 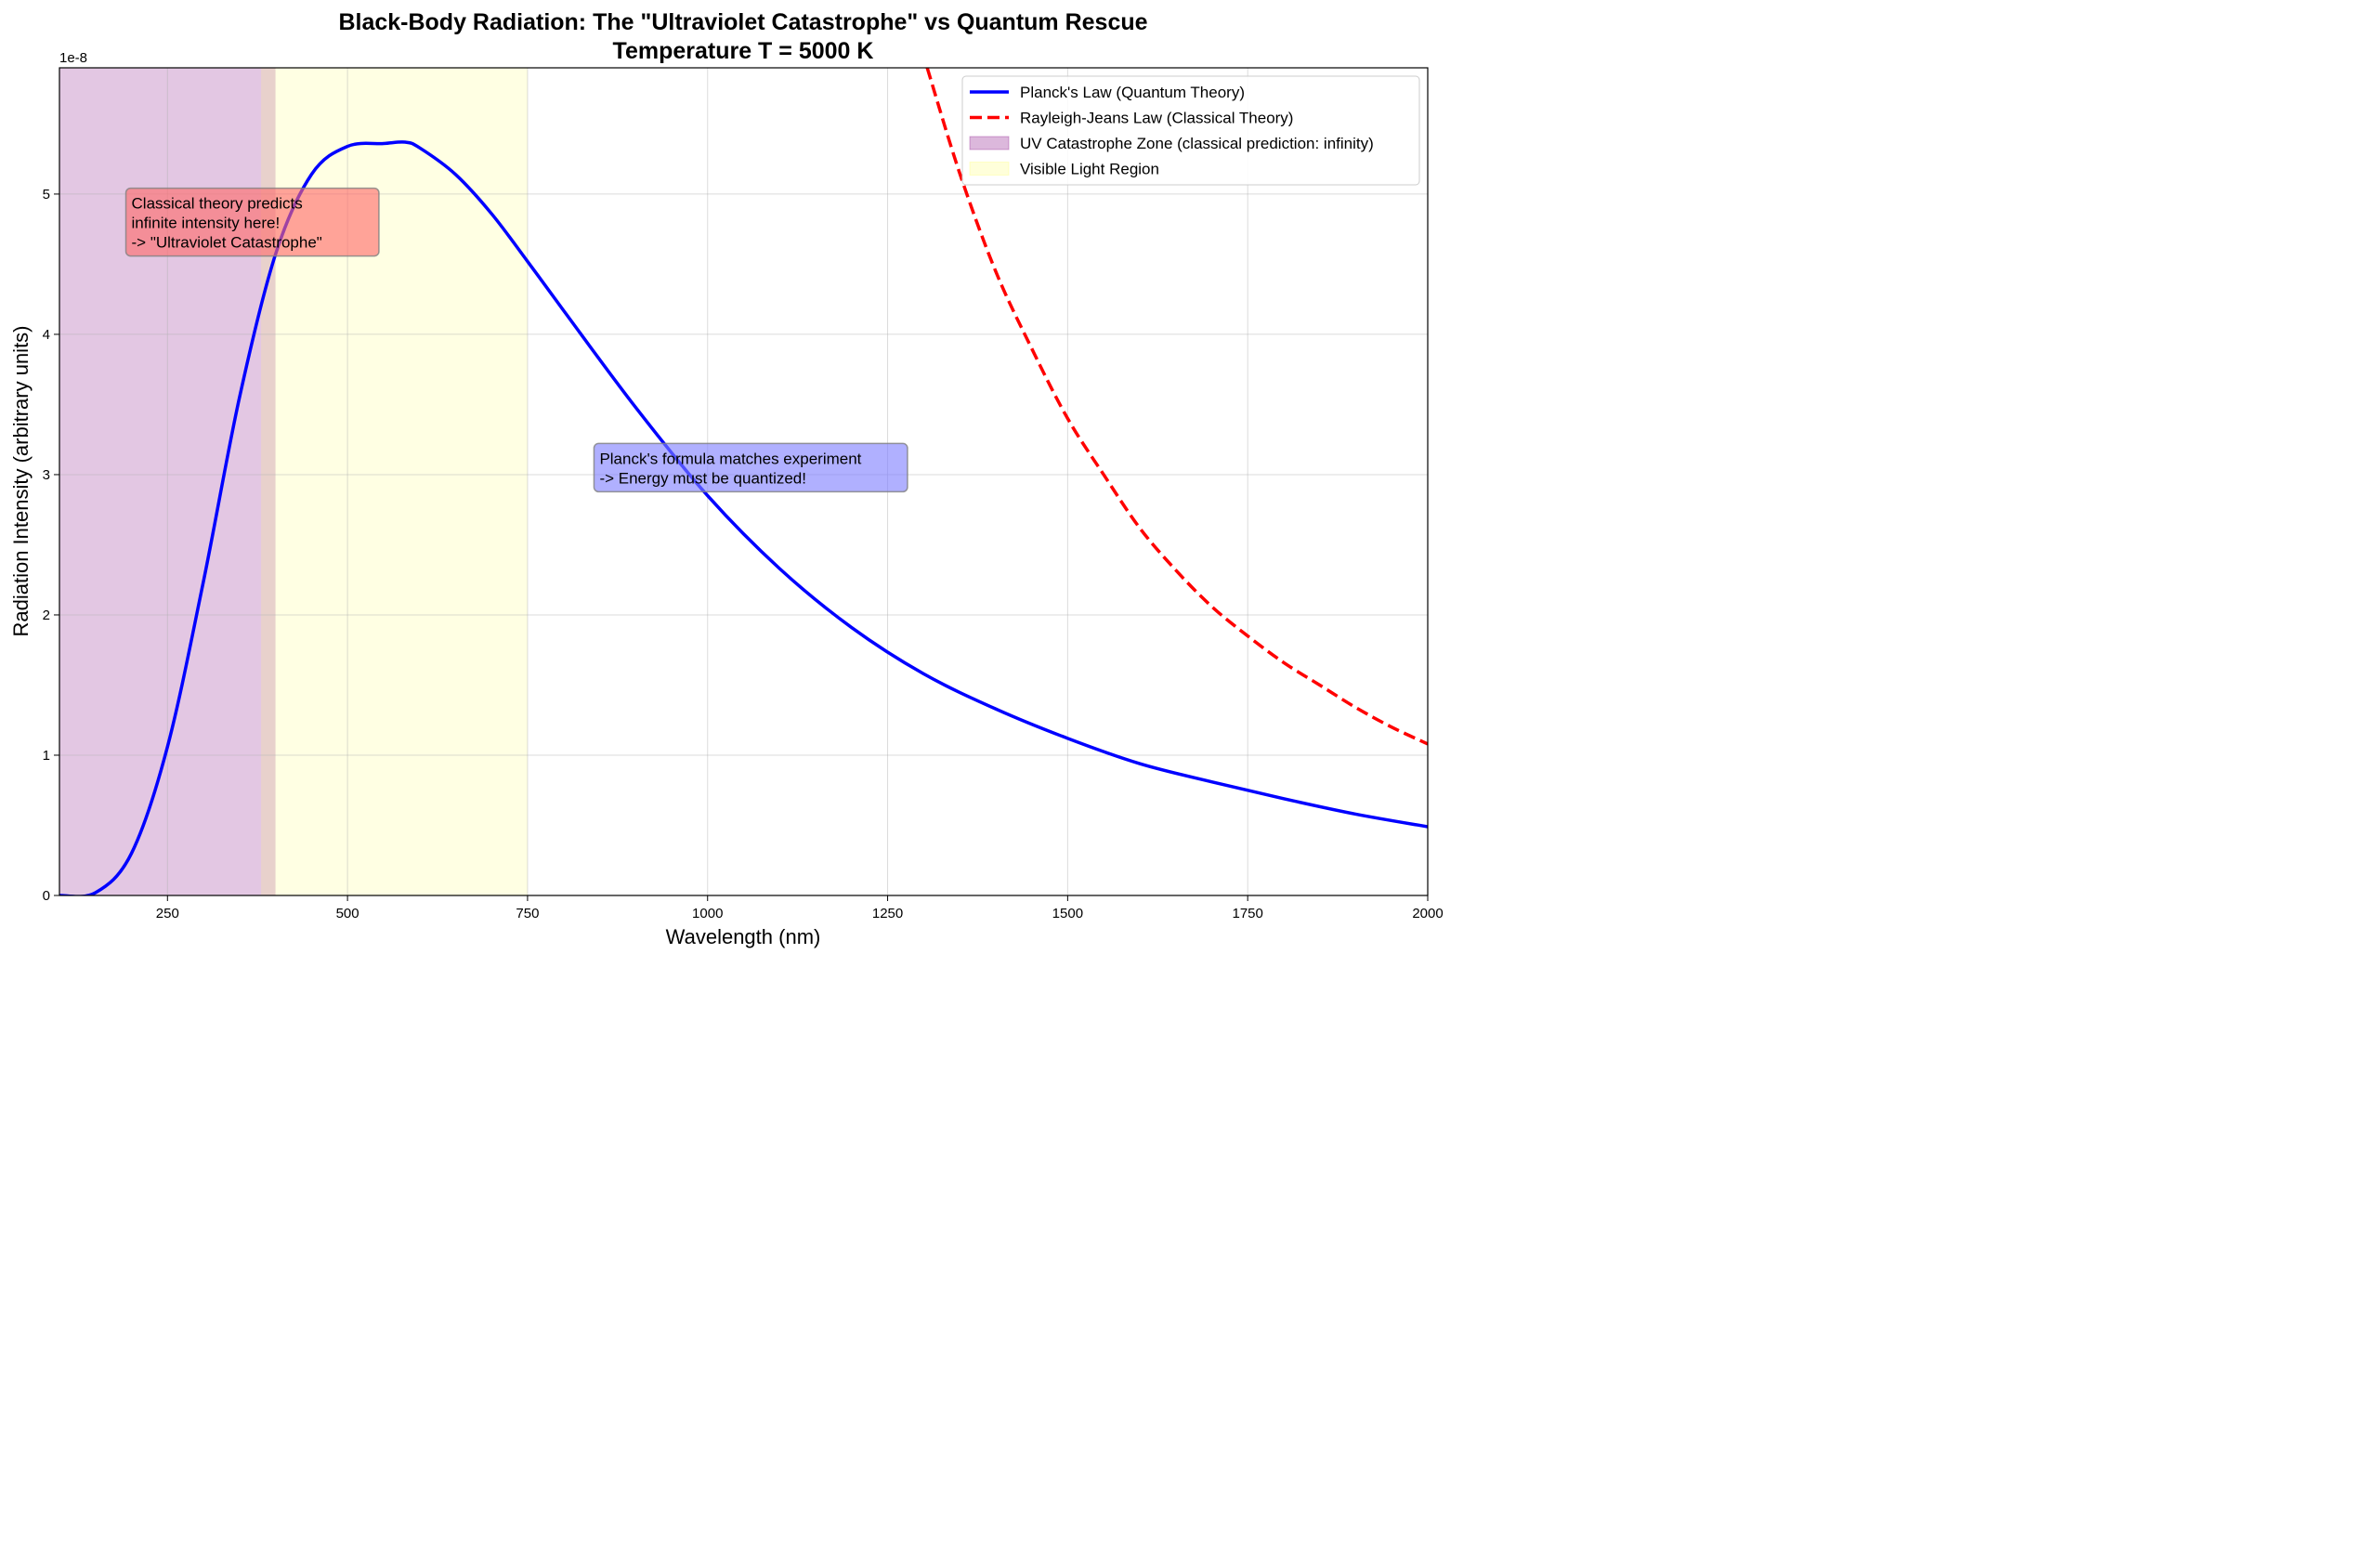 What do you see at coordinates (218, 204) in the screenshot?
I see `annotation-line: Classical theory predicts` at bounding box center [218, 204].